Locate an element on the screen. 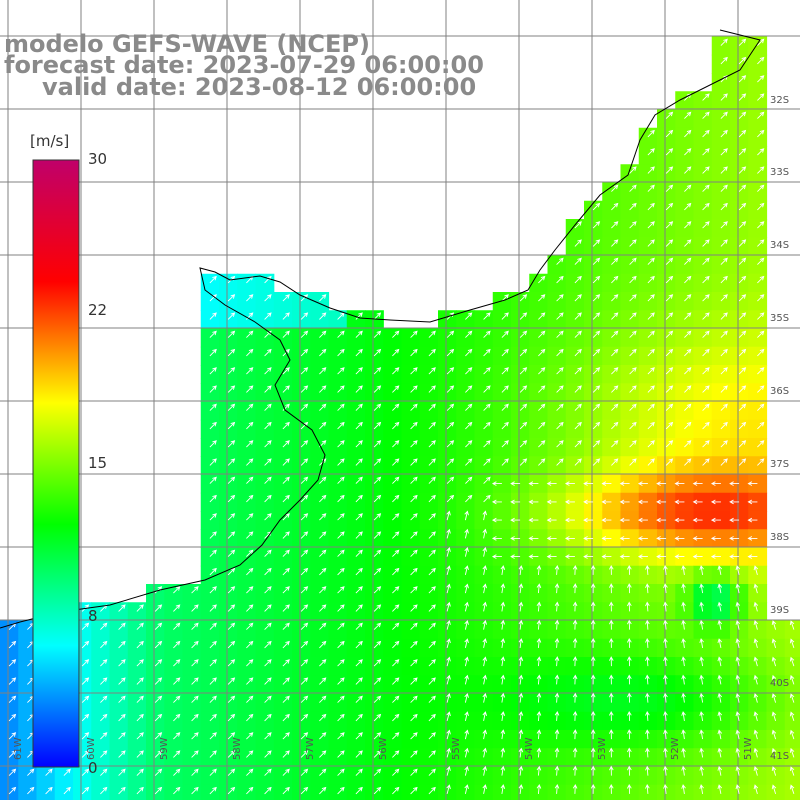 The height and width of the screenshot is (800, 800). colorbar-tick-30: 30 is located at coordinates (98, 159).